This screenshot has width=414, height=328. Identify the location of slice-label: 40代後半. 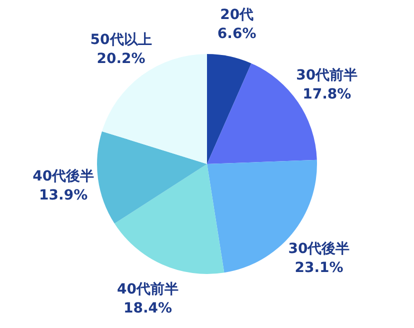
(63, 176).